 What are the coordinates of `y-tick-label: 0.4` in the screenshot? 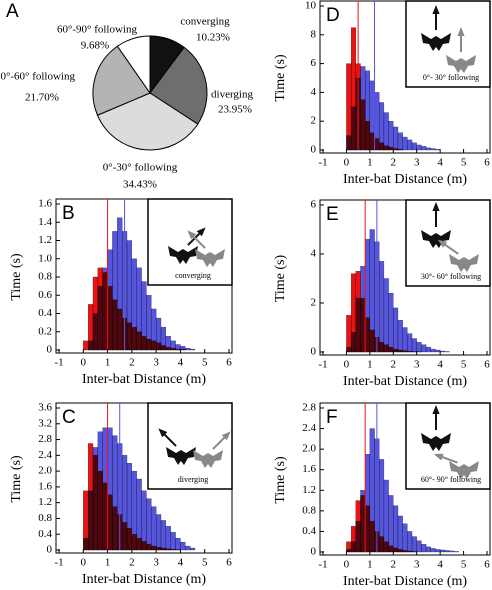 It's located at (45, 534).